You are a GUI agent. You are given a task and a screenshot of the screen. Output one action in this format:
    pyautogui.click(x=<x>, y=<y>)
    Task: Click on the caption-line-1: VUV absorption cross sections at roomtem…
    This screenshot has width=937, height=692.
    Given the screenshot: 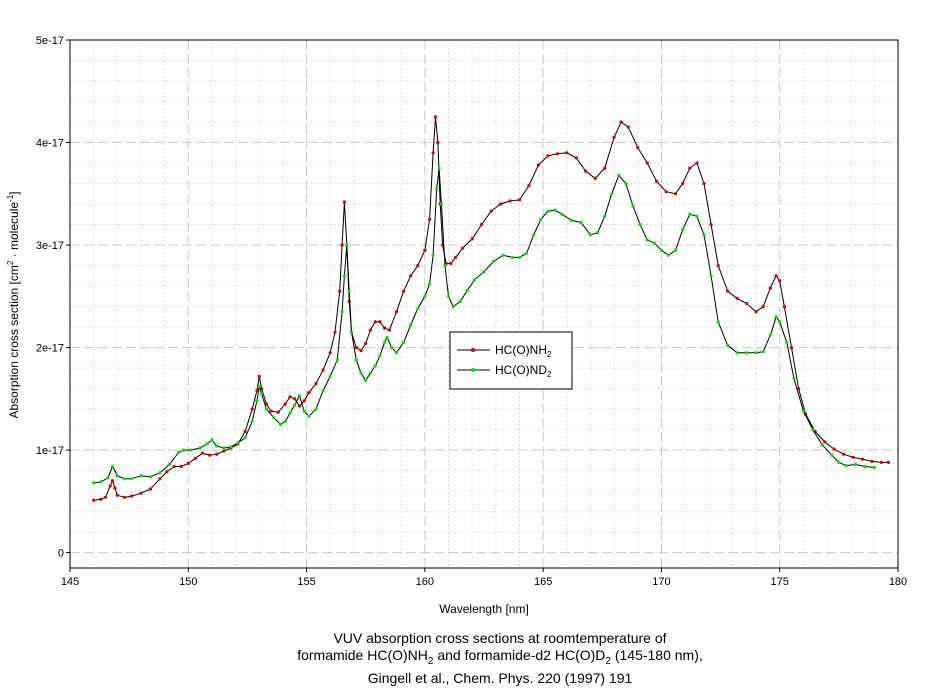 What is the action you would take?
    pyautogui.click(x=500, y=638)
    